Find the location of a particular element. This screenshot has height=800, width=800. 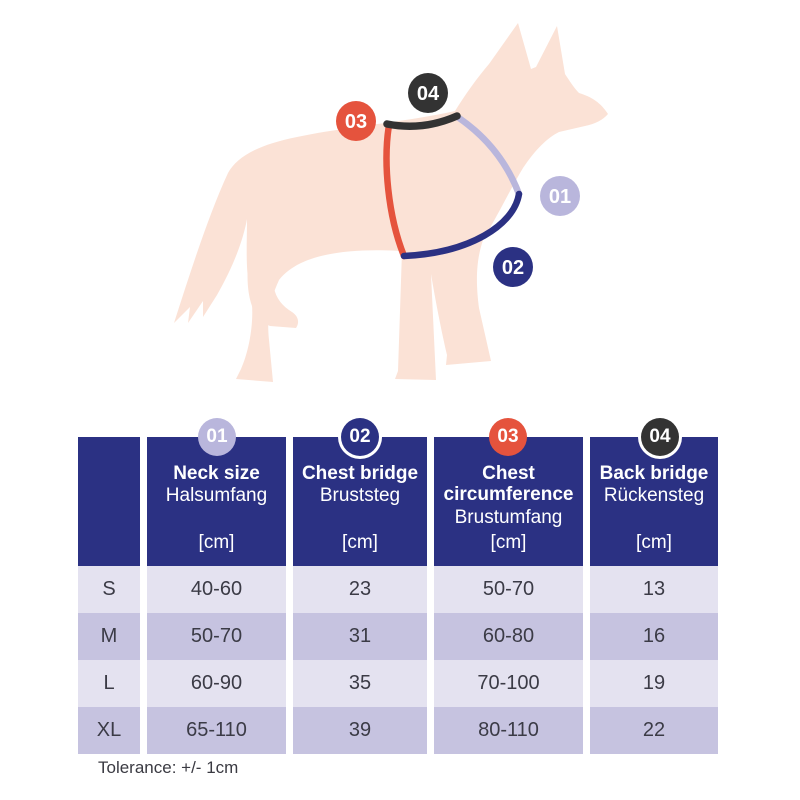

column-badge-03: 03 is located at coordinates (508, 437).